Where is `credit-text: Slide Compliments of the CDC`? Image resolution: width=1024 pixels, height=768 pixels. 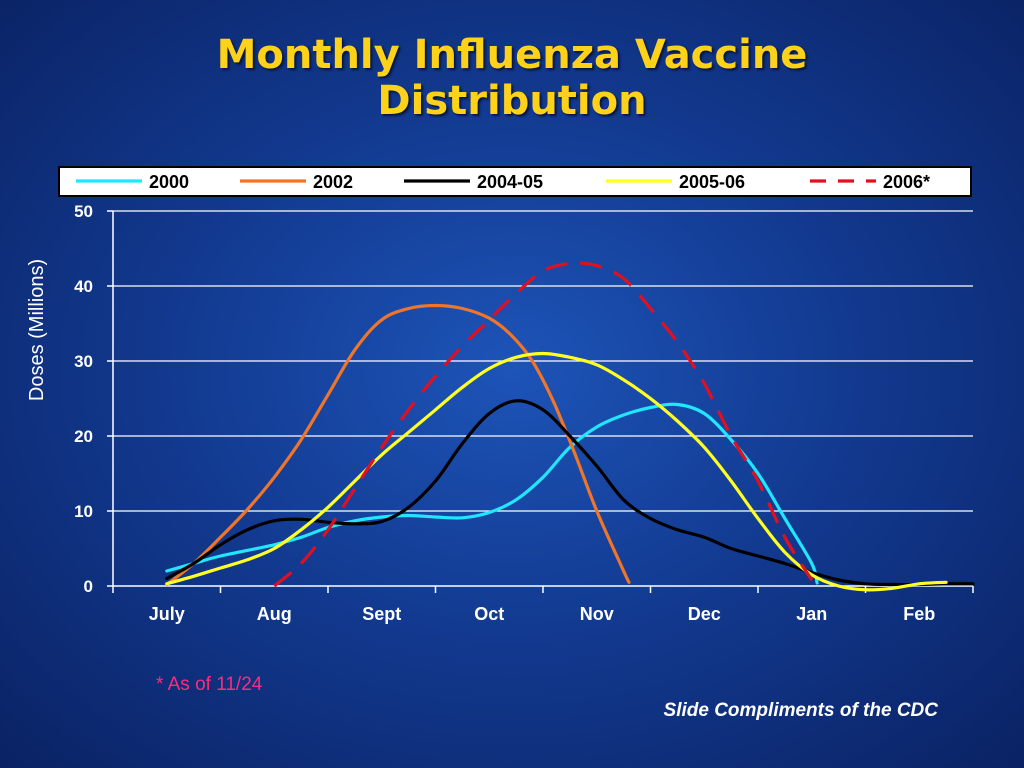 credit-text: Slide Compliments of the CDC is located at coordinates (800, 710).